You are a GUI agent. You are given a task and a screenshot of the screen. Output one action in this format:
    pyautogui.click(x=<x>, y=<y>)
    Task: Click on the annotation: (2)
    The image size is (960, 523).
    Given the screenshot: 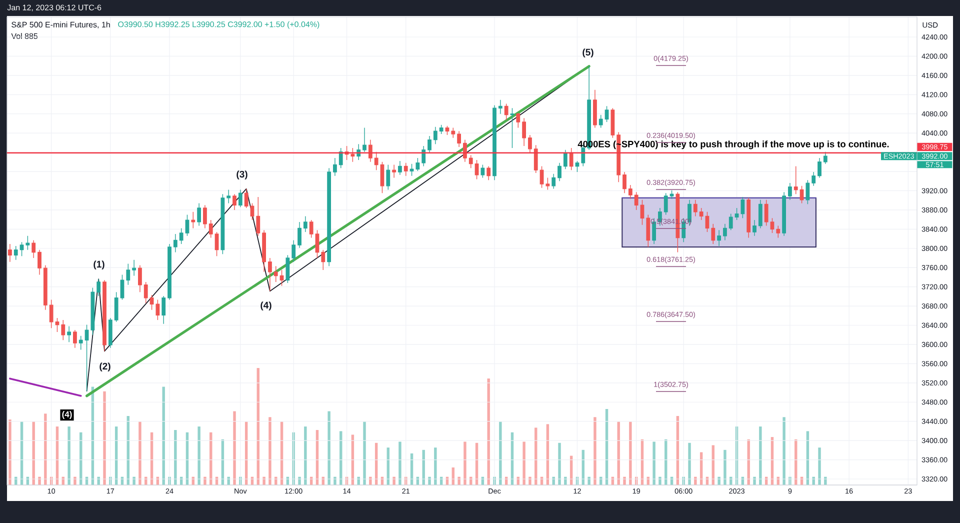 What is the action you would take?
    pyautogui.click(x=105, y=367)
    